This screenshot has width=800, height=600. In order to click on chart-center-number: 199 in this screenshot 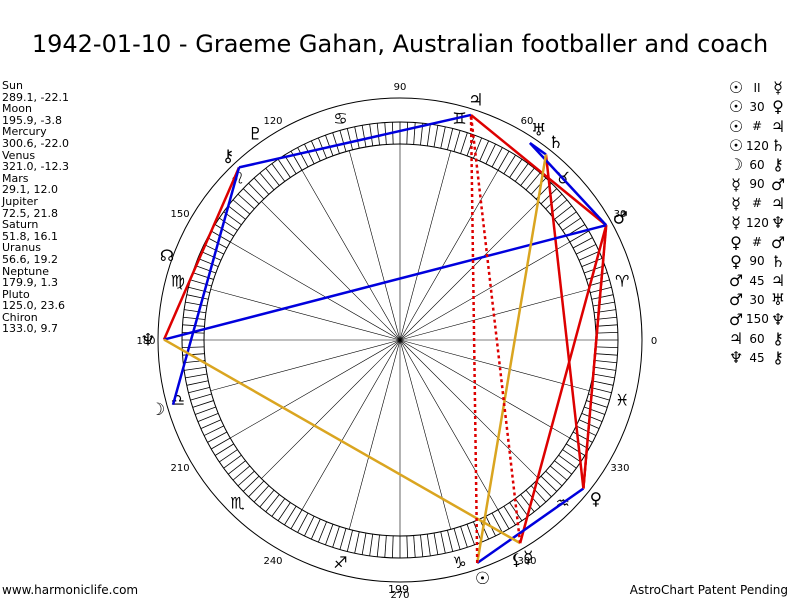, I will do `click(398, 589)`.